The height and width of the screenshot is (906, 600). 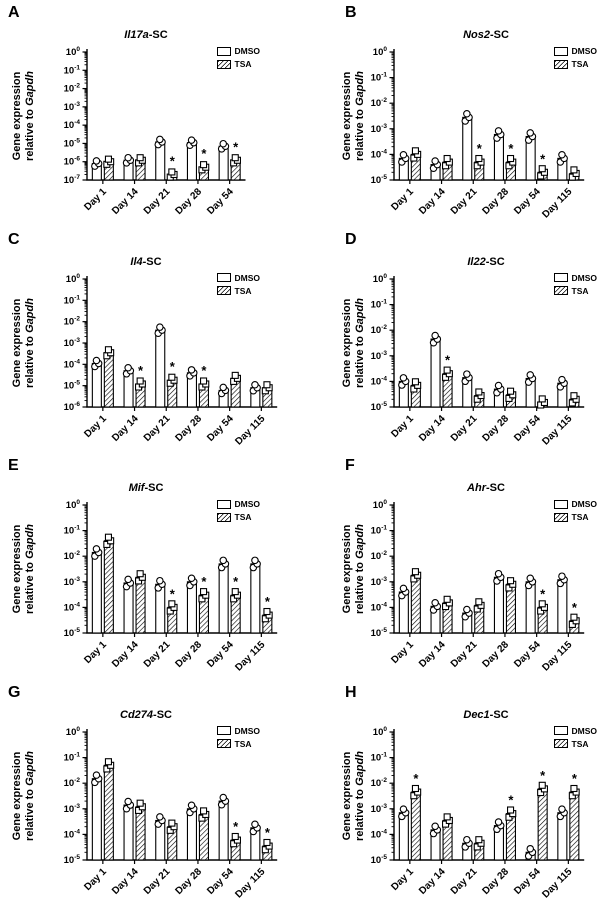 I want to click on axes, so click(x=180, y=569).